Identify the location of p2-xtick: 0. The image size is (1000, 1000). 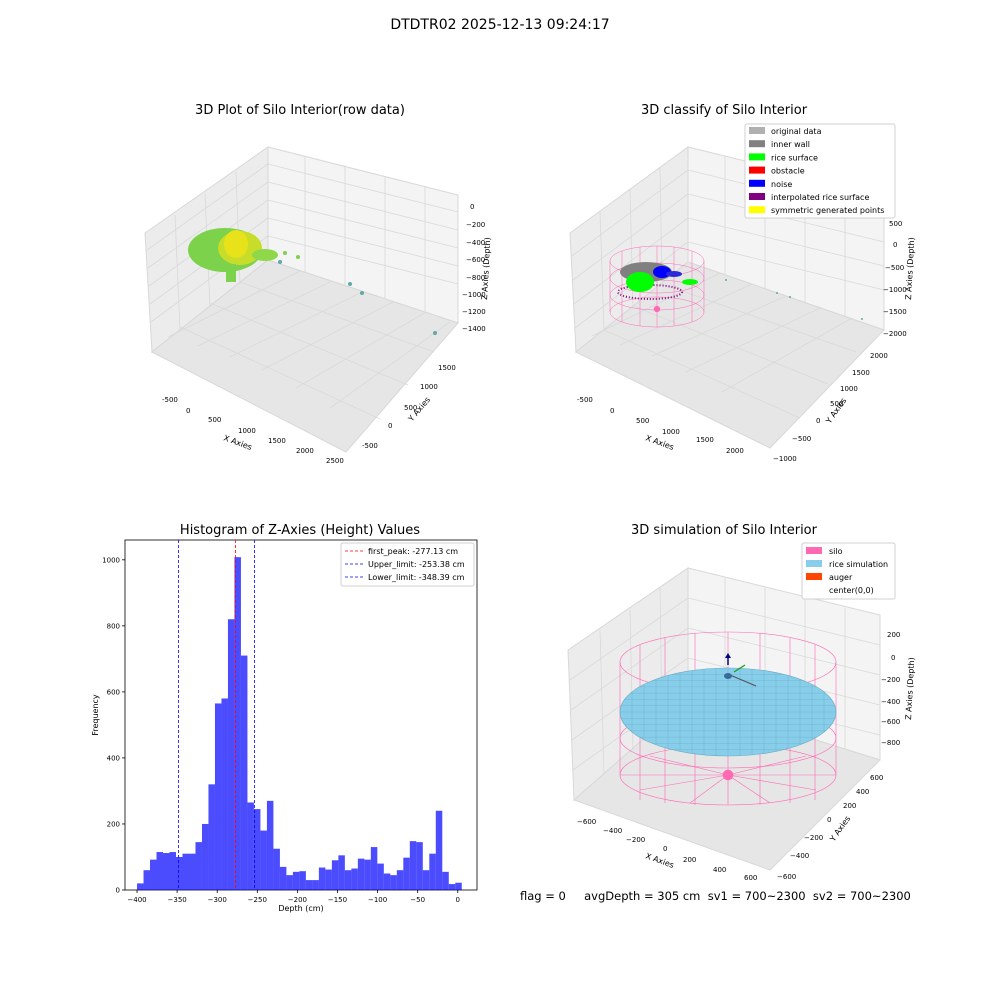
(612, 411).